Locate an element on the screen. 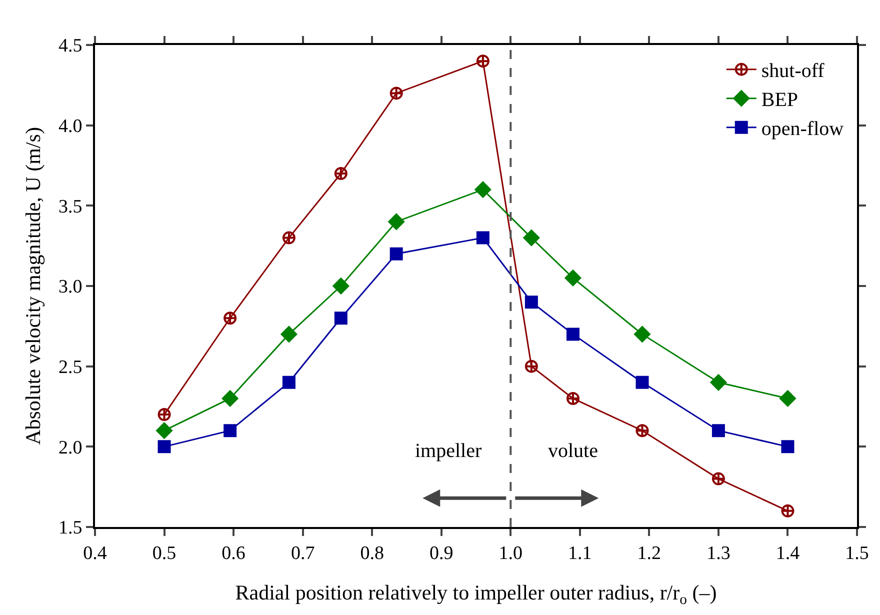 Image resolution: width=880 pixels, height=615 pixels. y-tick-label: 3.0 is located at coordinates (70, 287).